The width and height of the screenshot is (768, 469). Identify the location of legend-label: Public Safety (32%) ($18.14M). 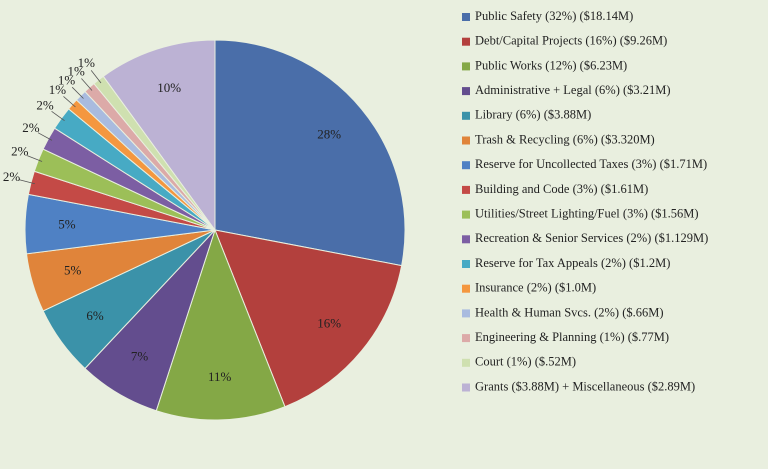
(554, 16).